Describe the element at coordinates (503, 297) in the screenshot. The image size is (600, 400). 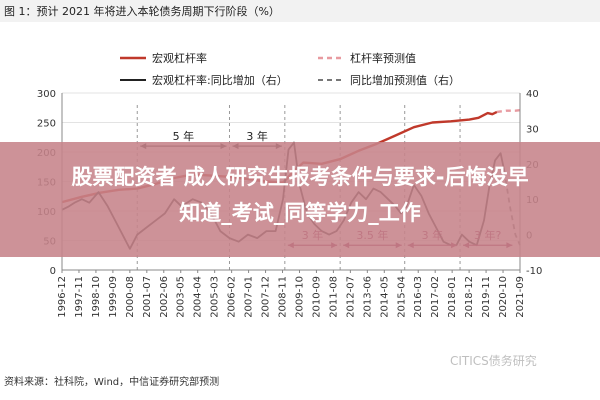
I see `x-tick-label-26: 2020-10` at that location.